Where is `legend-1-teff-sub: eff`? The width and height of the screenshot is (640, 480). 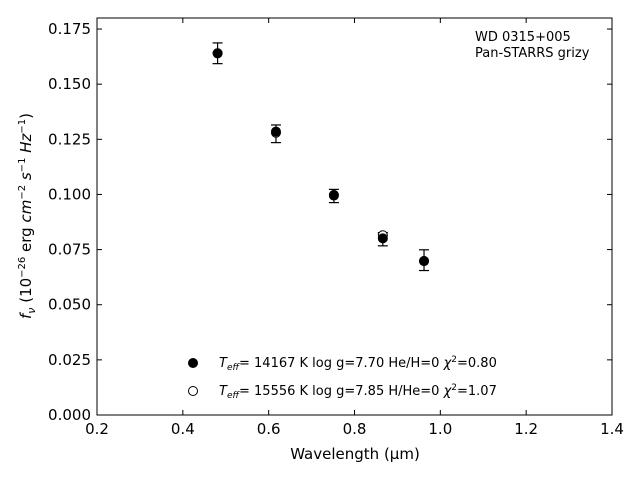
legend-1-teff-sub: eff is located at coordinates (234, 368).